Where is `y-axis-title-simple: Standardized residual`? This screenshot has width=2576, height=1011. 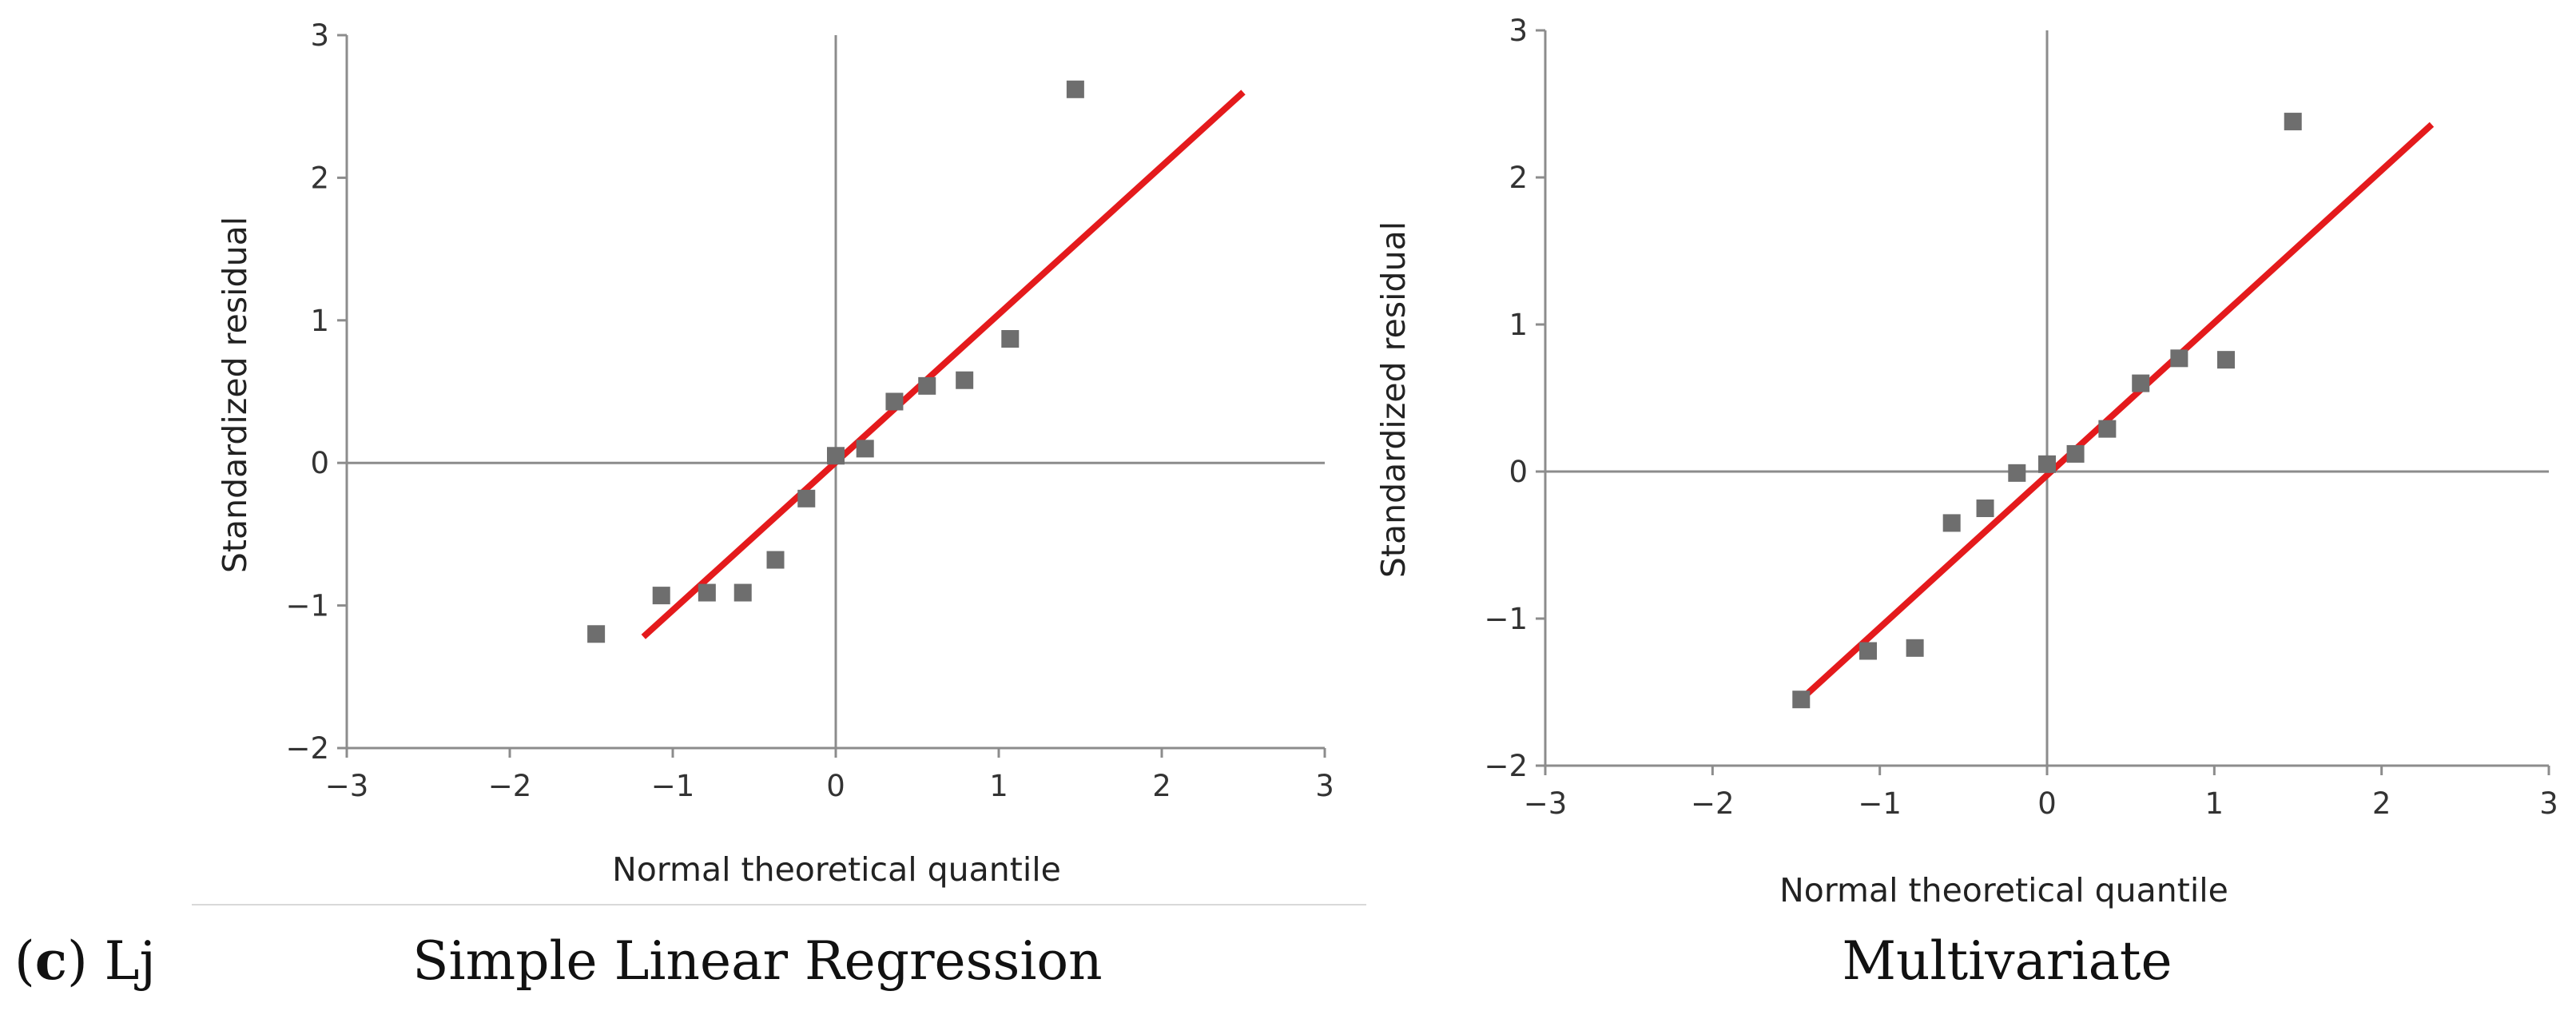
y-axis-title-simple: Standardized residual is located at coordinates (235, 395).